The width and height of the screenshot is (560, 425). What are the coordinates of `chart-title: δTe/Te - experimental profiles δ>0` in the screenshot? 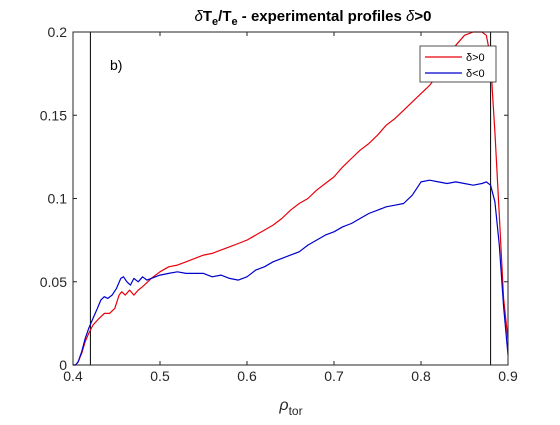 It's located at (313, 18).